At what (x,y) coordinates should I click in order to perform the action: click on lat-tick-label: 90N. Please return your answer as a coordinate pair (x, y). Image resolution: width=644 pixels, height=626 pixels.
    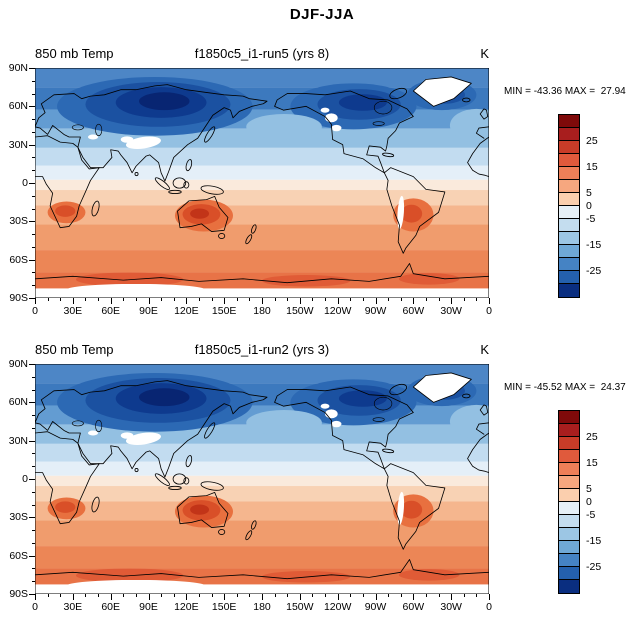
    Looking at the image, I should click on (18, 364).